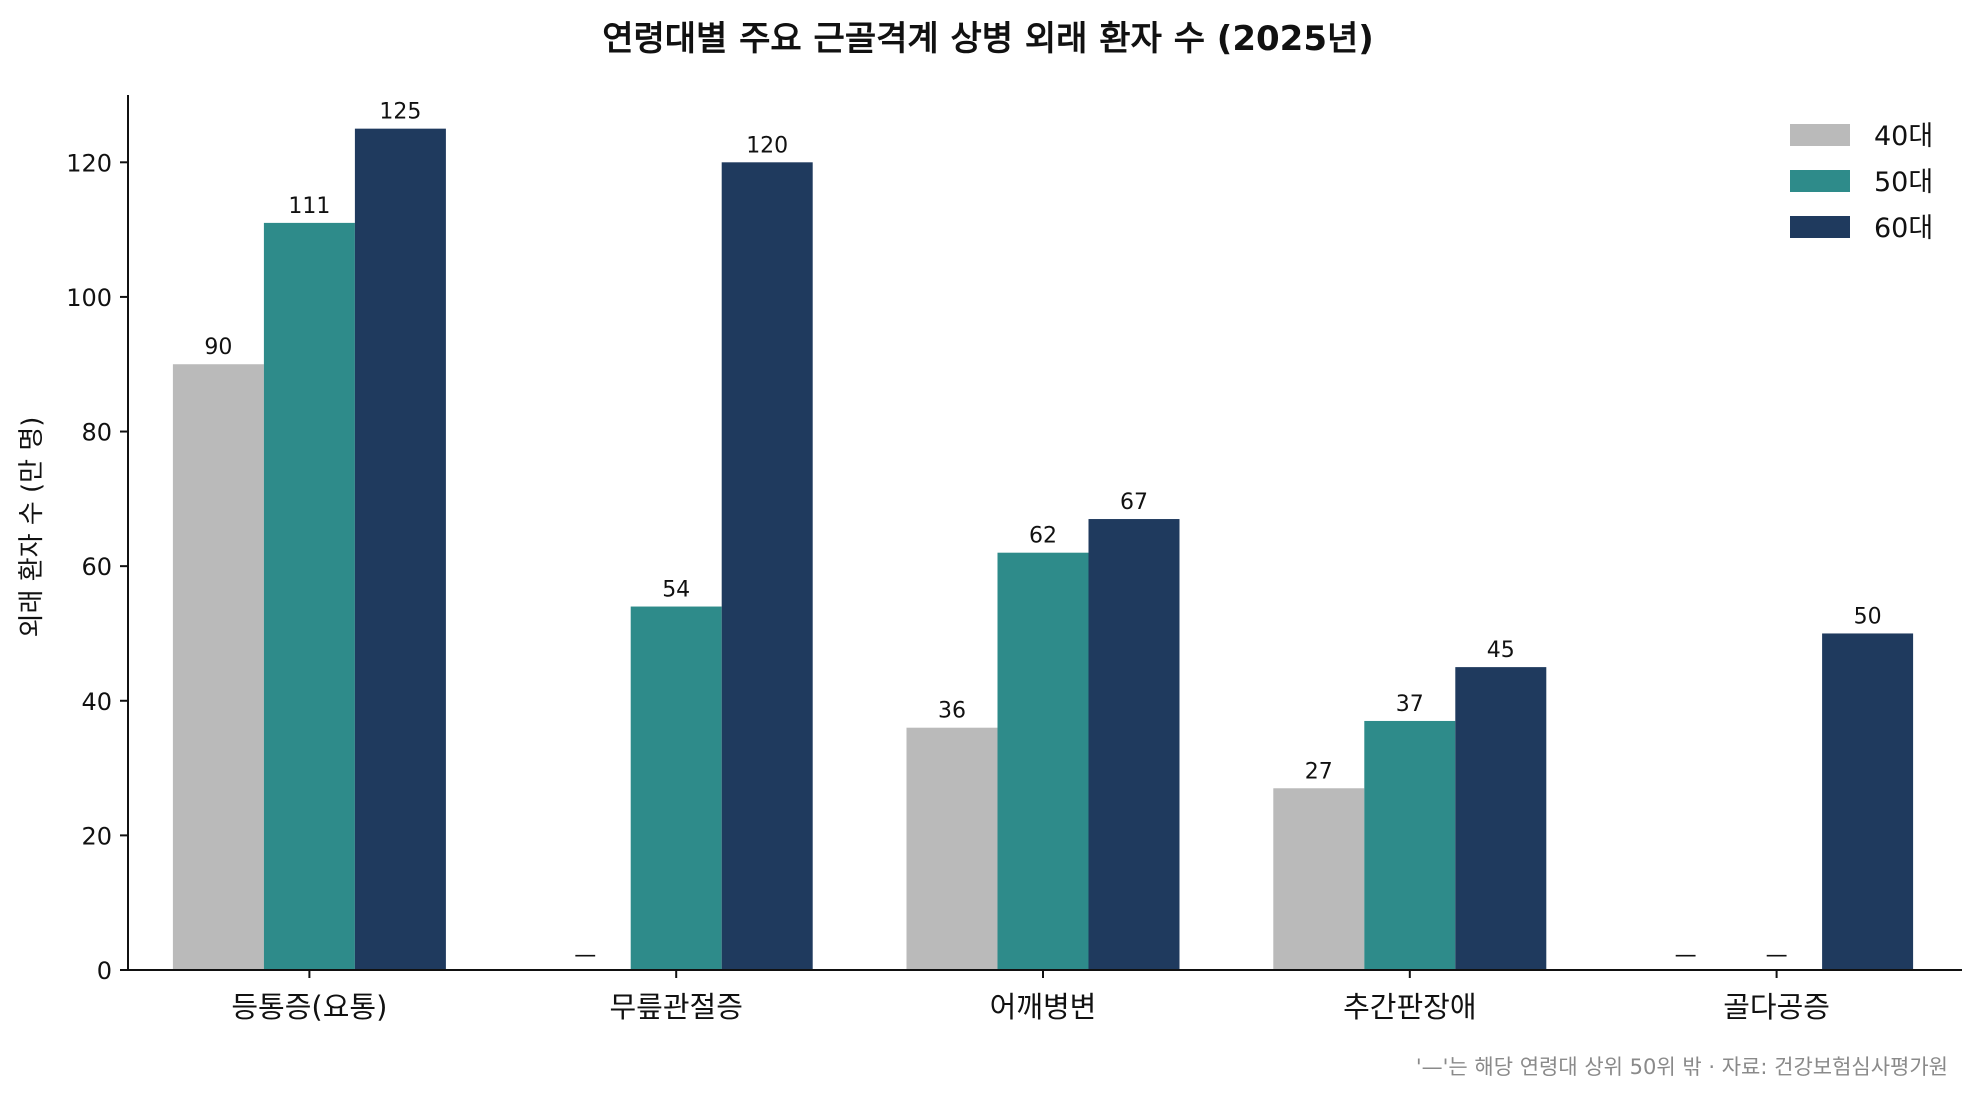 Image resolution: width=1977 pixels, height=1100 pixels. I want to click on data-label: 62, so click(1043, 536).